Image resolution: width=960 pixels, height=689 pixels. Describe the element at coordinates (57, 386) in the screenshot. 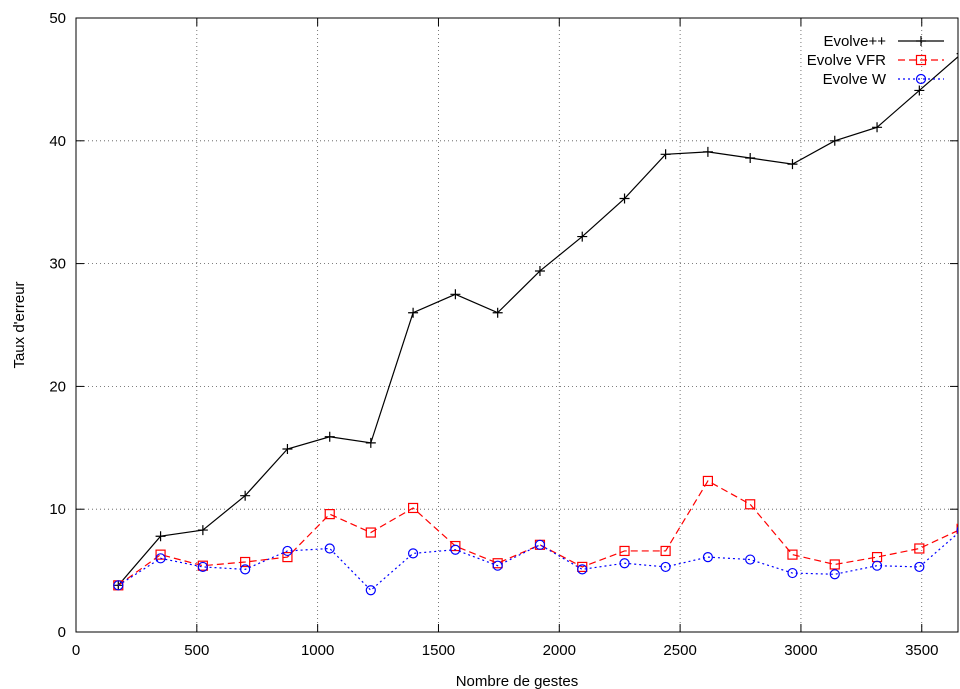

I see `y-tick-label: 20` at that location.